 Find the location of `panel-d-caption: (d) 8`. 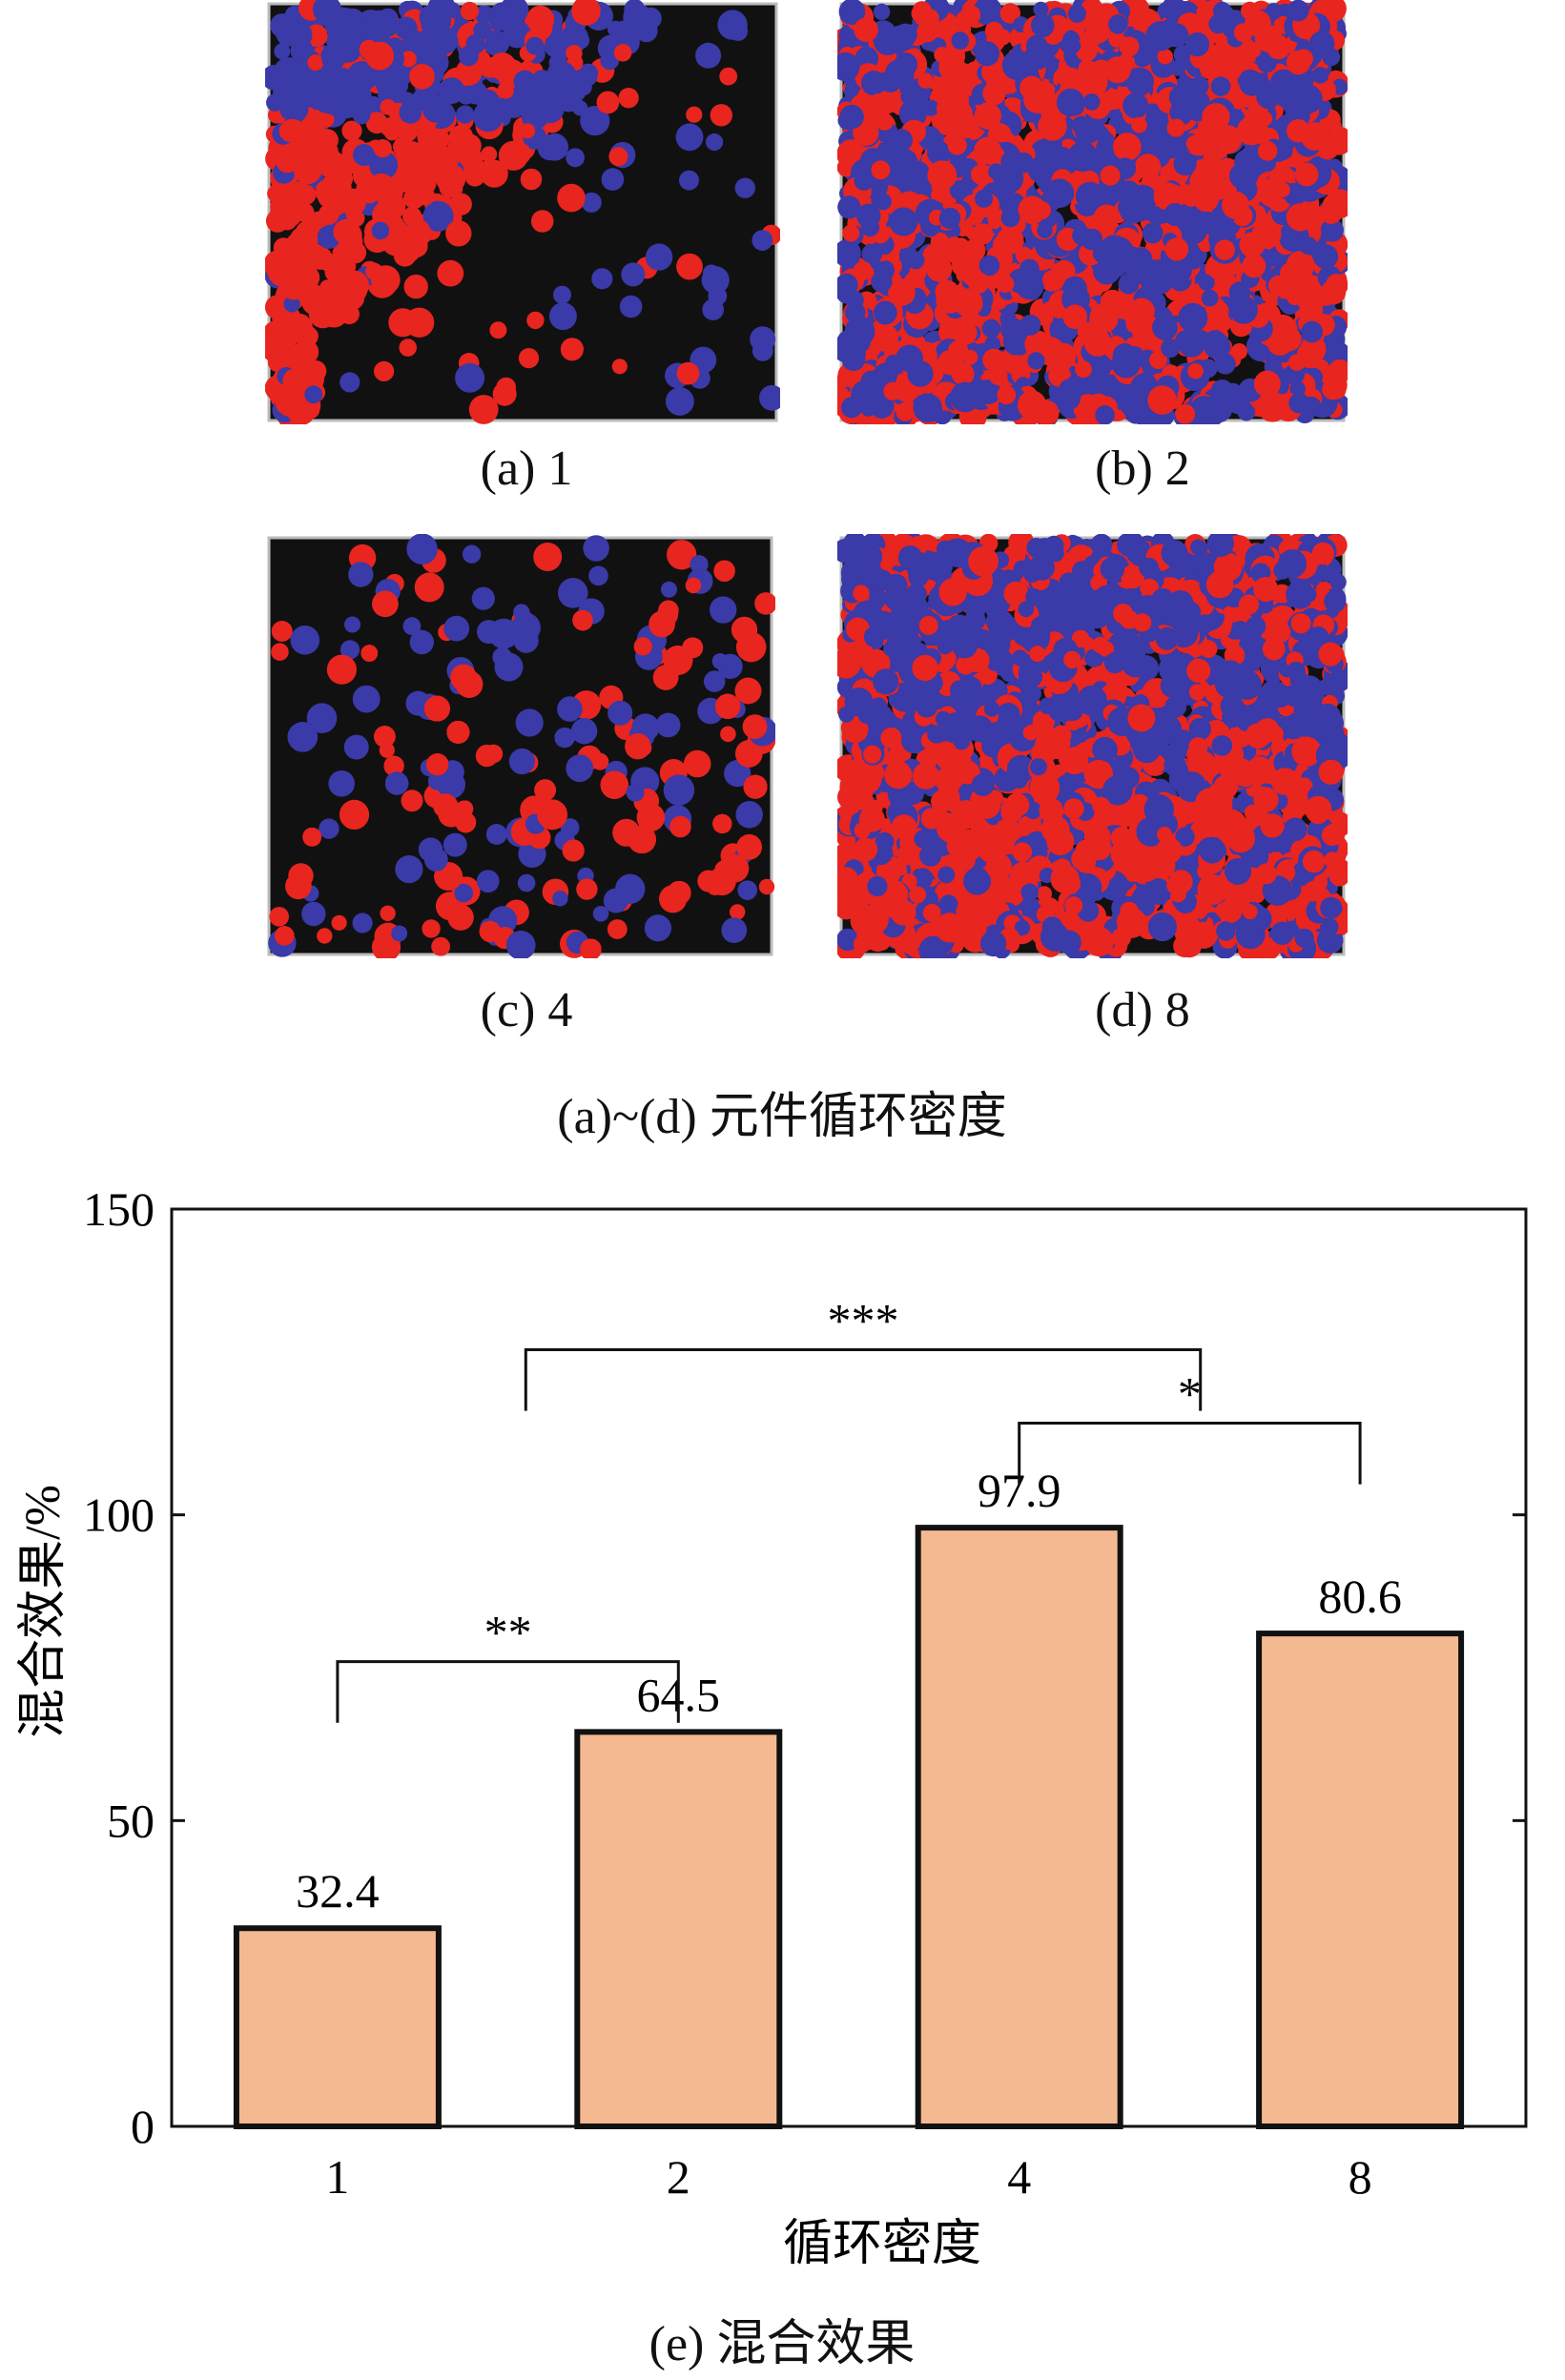

panel-d-caption: (d) 8 is located at coordinates (1142, 1010).